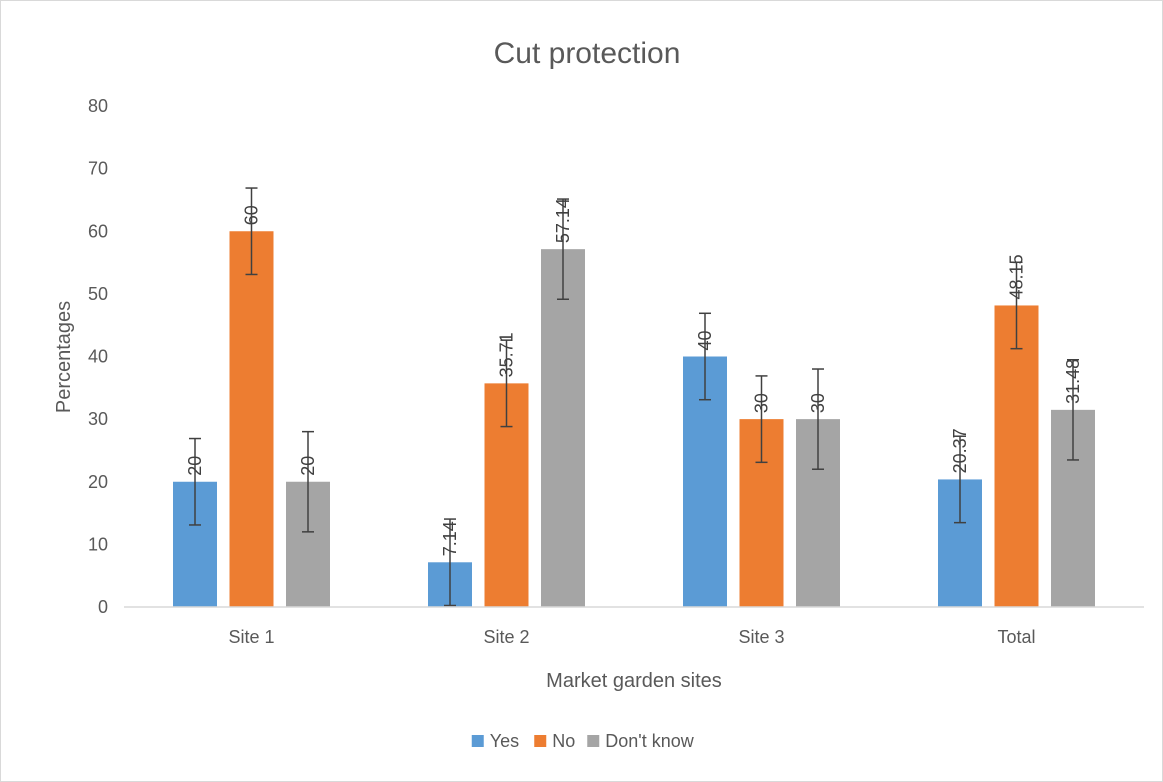  What do you see at coordinates (98, 294) in the screenshot?
I see `y-tick-label: 50` at bounding box center [98, 294].